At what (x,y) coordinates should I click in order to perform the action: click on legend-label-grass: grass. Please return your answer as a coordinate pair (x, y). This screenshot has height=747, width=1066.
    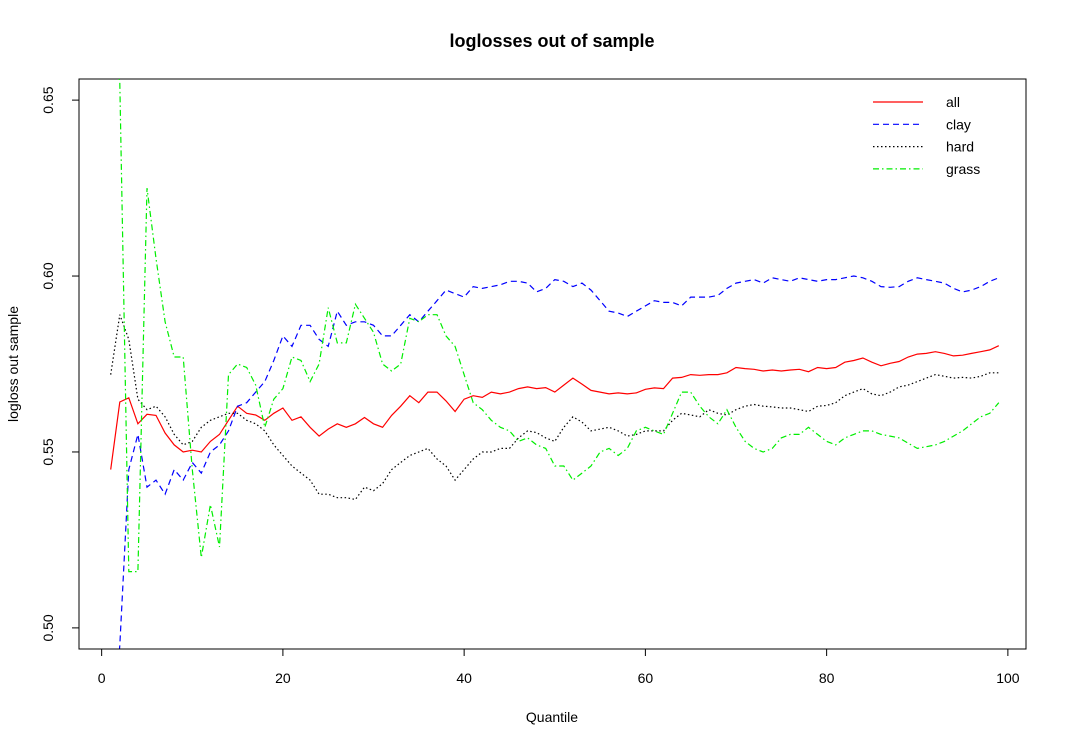
    Looking at the image, I should click on (963, 169).